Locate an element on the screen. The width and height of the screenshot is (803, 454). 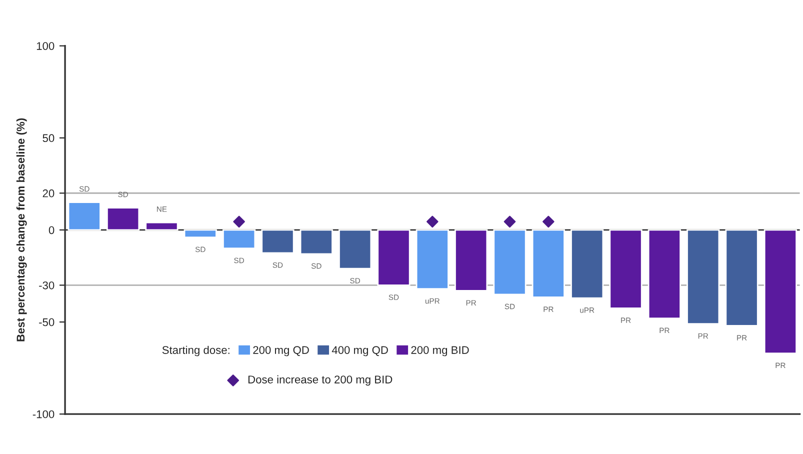
y-tick-label: 20 is located at coordinates (48, 193).